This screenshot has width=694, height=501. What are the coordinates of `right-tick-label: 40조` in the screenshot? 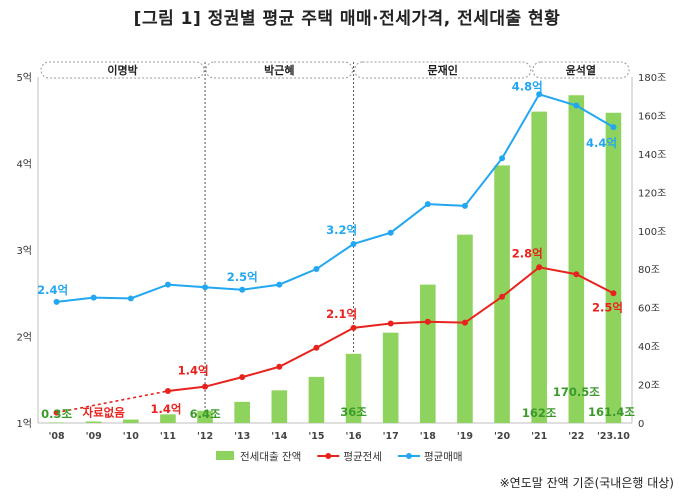 It's located at (649, 347).